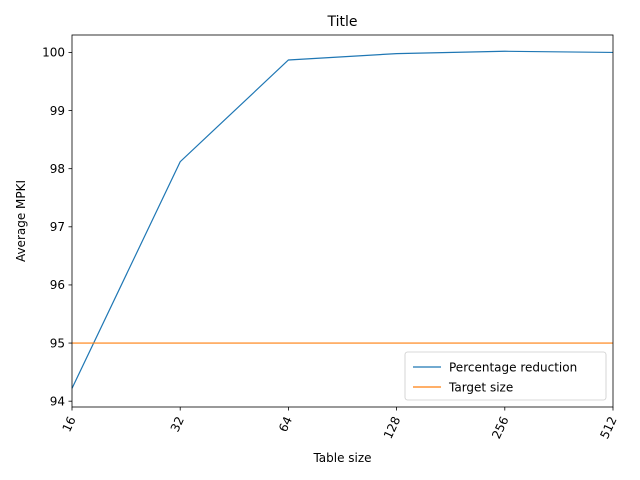  What do you see at coordinates (57, 401) in the screenshot?
I see `y-tick-label: 94` at bounding box center [57, 401].